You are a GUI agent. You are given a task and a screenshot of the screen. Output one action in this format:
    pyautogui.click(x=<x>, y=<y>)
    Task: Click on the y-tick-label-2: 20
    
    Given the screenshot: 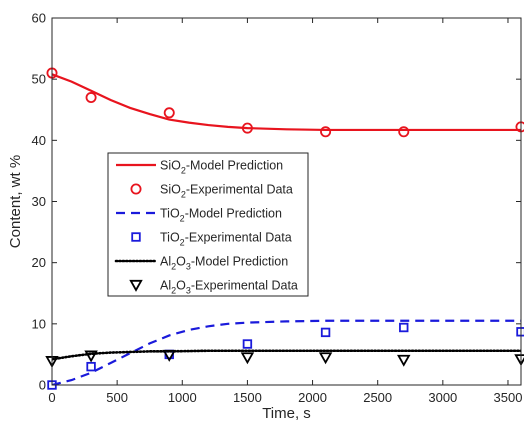 What is the action you would take?
    pyautogui.click(x=39, y=262)
    